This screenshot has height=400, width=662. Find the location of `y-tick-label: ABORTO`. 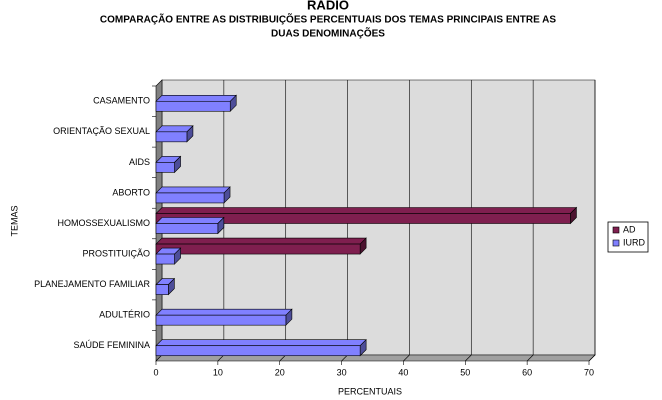

y-tick-label: ABORTO is located at coordinates (131, 192).